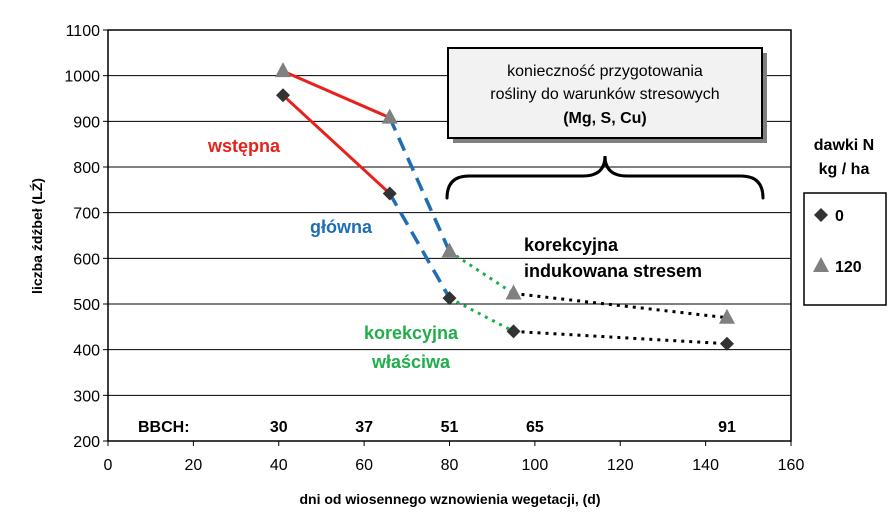  Describe the element at coordinates (848, 267) in the screenshot. I see `legend-label-120: 120` at that location.